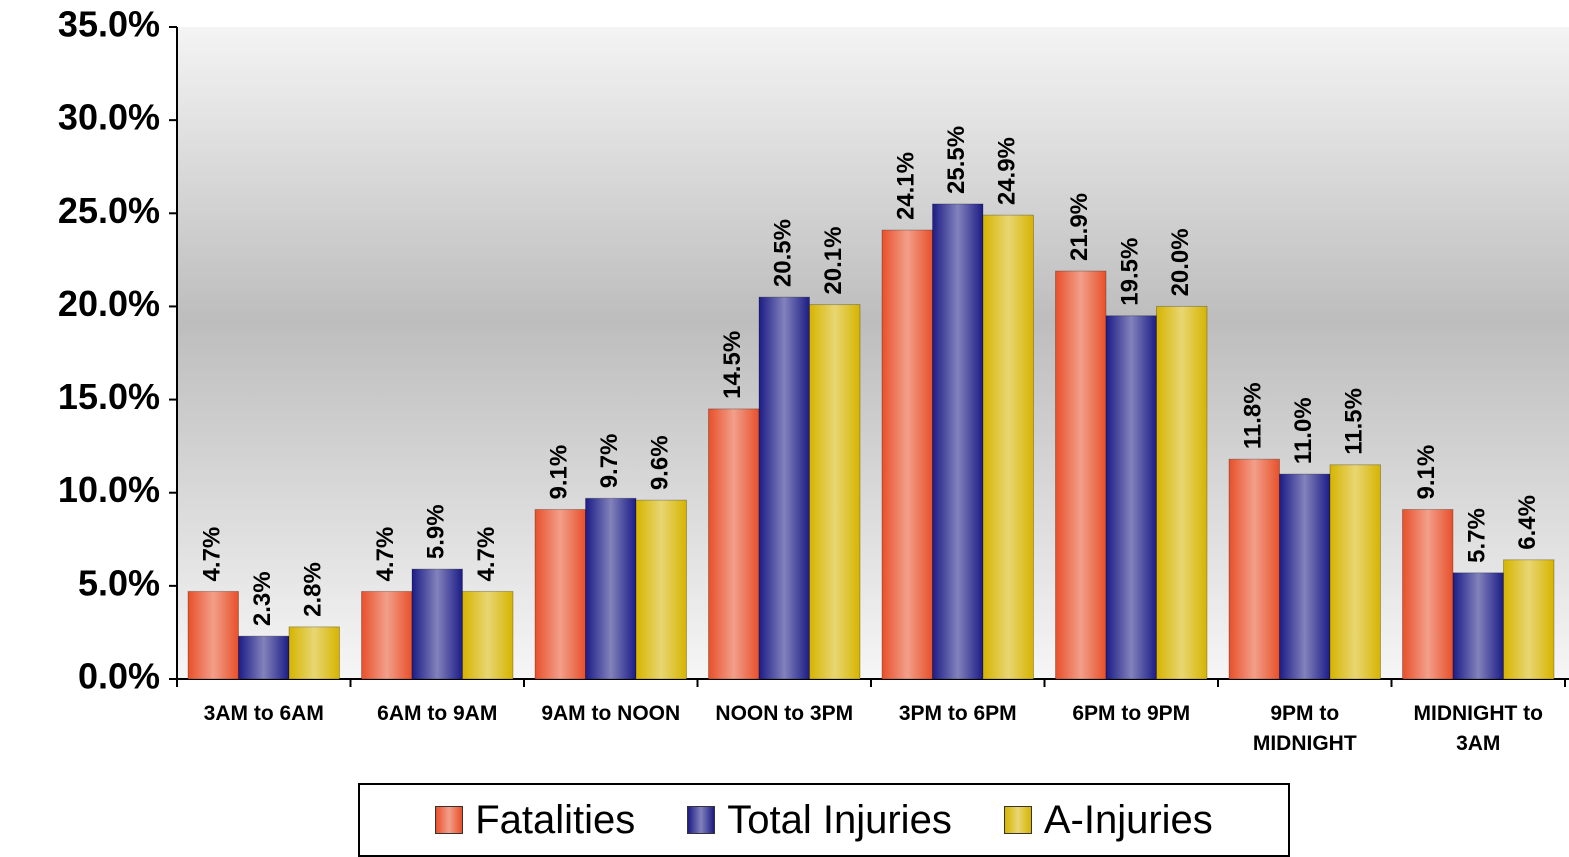  I want to click on y-tick-label: 0.0%, so click(119, 676).